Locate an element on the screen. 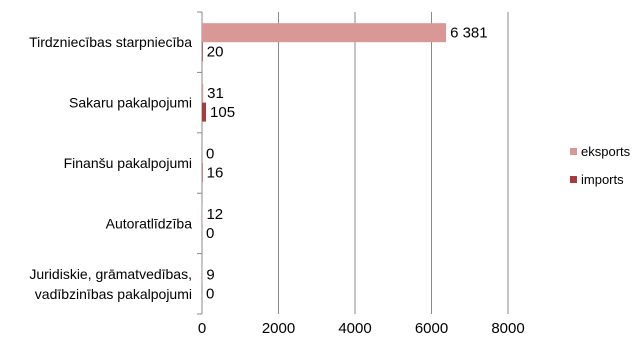 Image resolution: width=637 pixels, height=340 pixels. x-tick-label-1: 2000 is located at coordinates (278, 328).